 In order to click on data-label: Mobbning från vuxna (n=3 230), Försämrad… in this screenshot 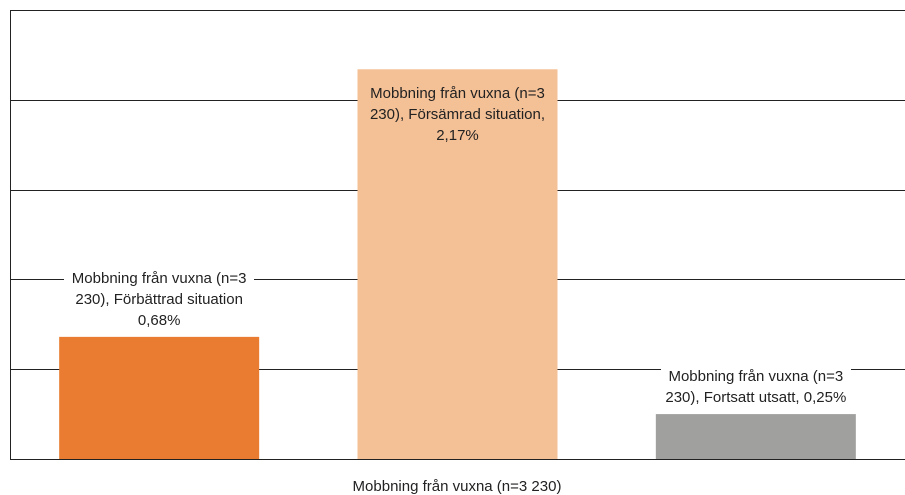, I will do `click(457, 115)`.